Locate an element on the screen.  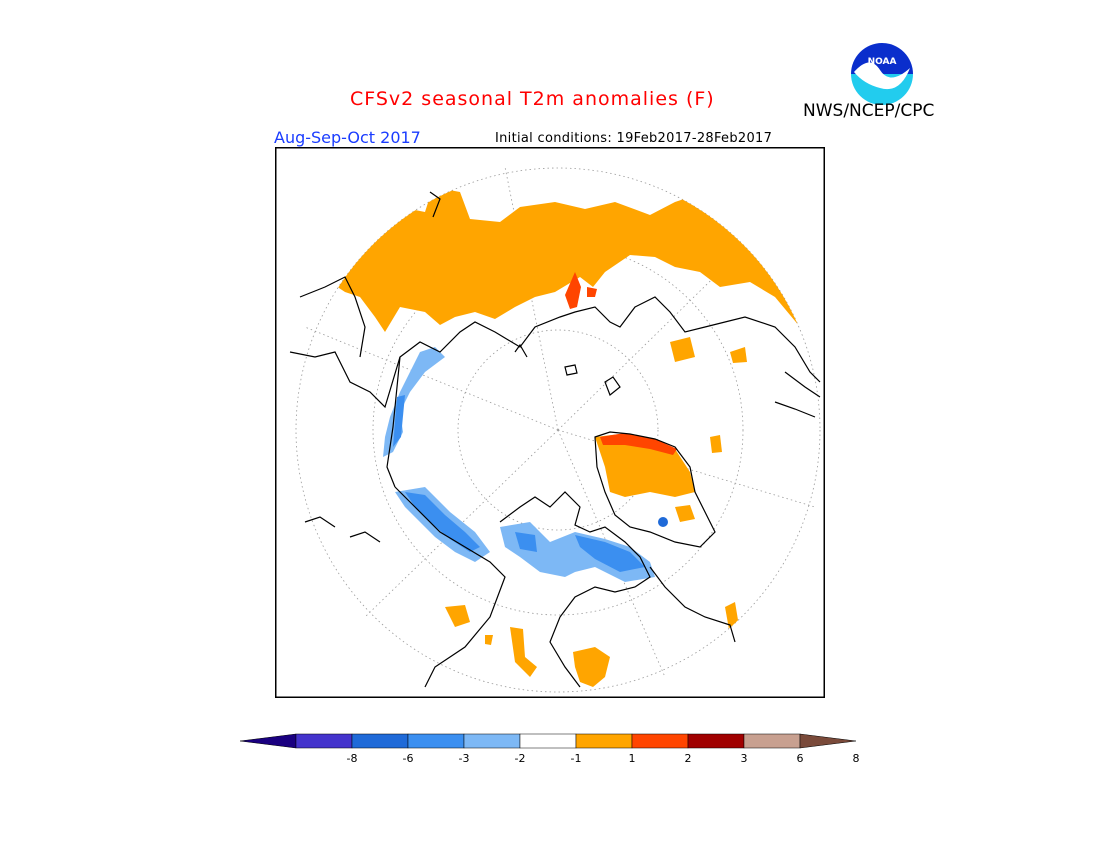
colorbar-tick-label: 1 is located at coordinates (632, 758).